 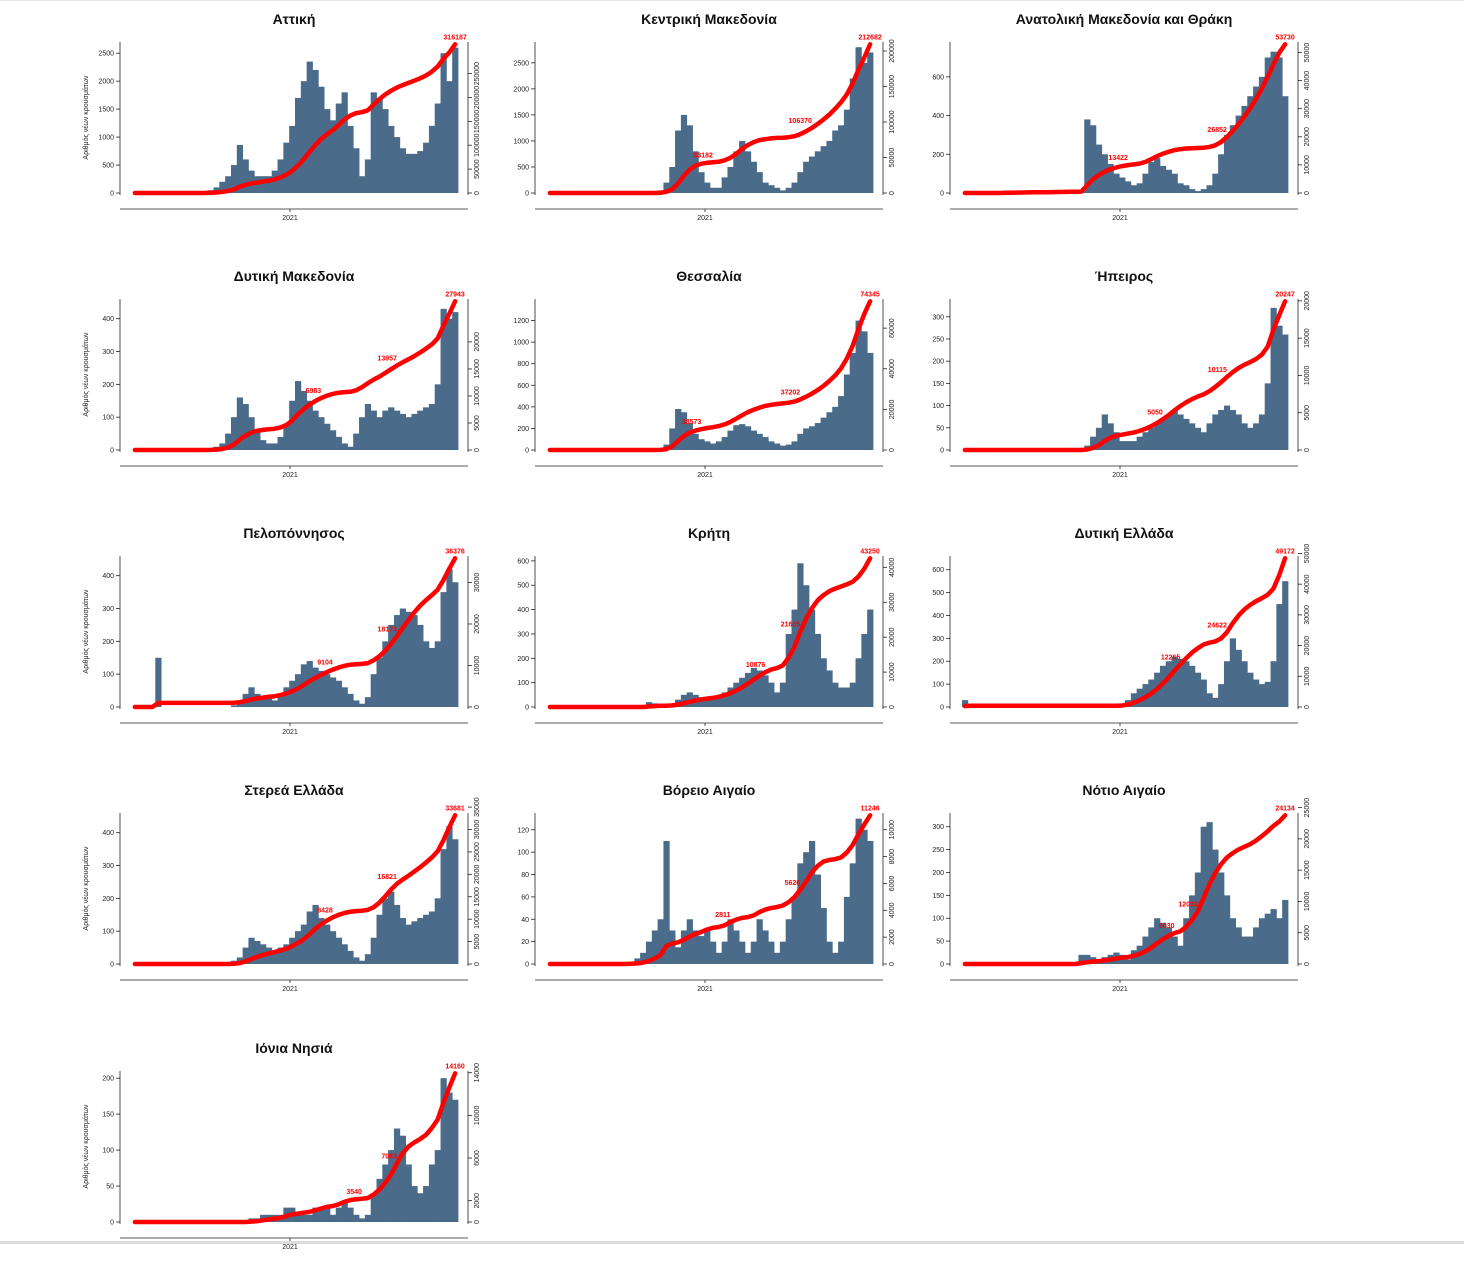 I want to click on y-tick-label: 300, so click(x=938, y=639).